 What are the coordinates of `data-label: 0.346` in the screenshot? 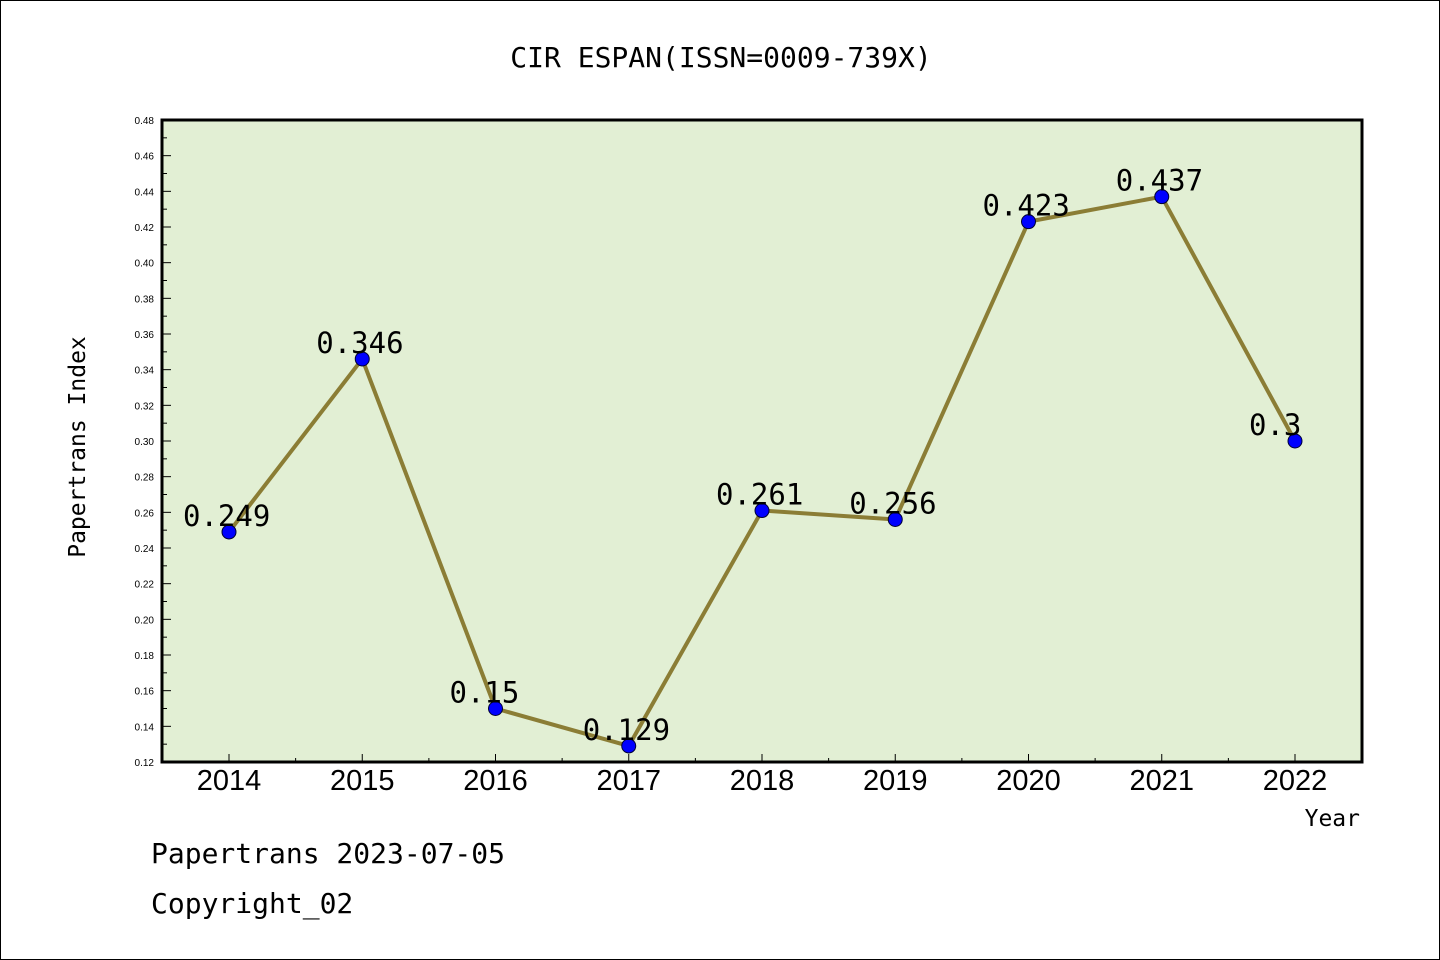 It's located at (359, 343).